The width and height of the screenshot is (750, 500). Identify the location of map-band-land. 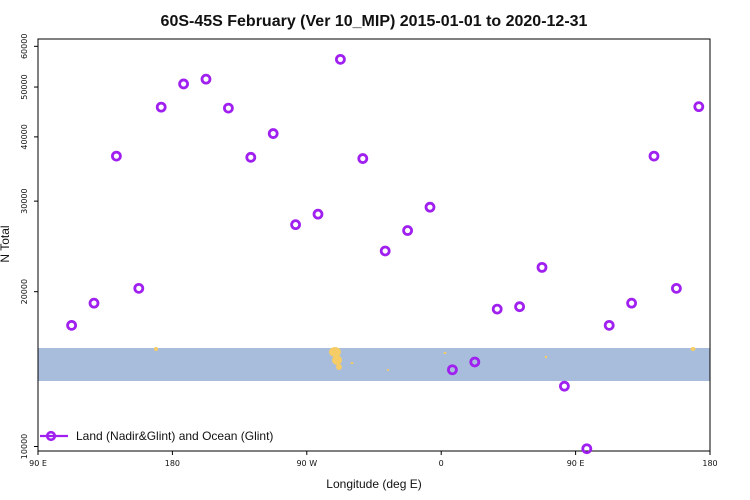
(425, 359).